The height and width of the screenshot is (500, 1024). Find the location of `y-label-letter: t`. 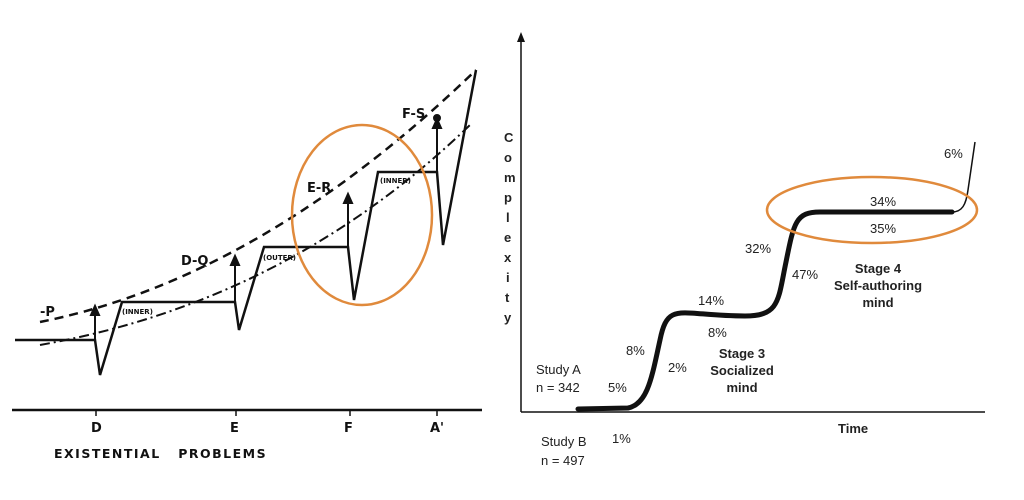

y-label-letter: t is located at coordinates (507, 297).